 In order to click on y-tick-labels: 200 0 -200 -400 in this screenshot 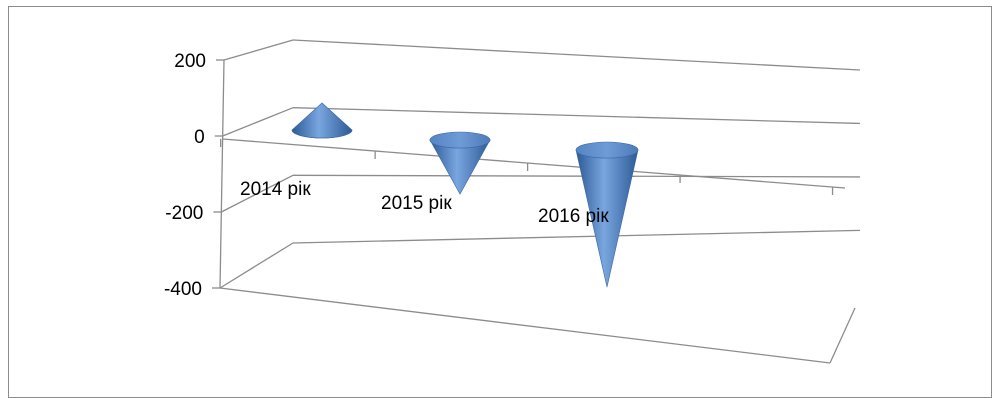, I will do `click(185, 175)`.